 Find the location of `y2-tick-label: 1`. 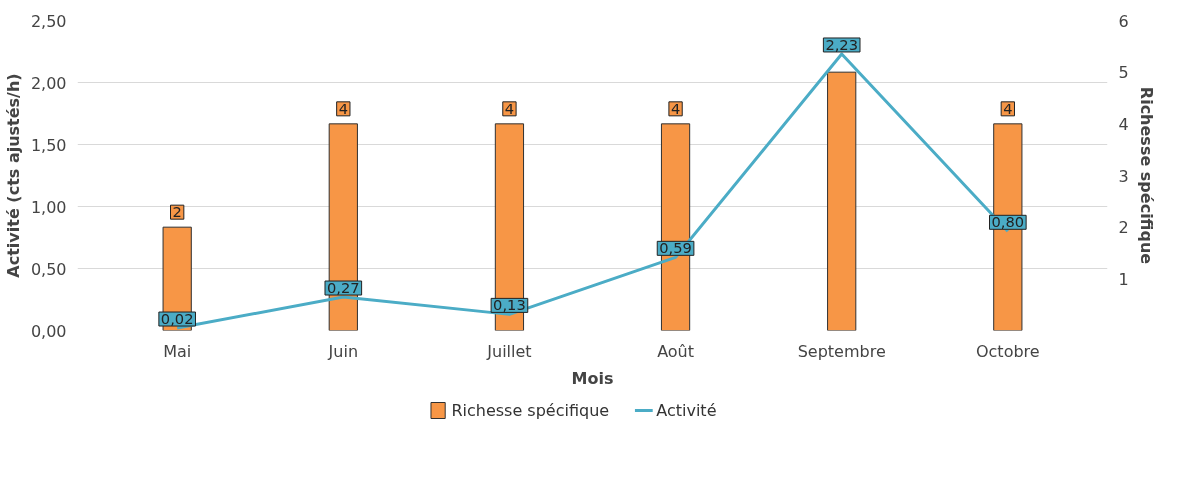

y2-tick-label: 1 is located at coordinates (1123, 279).